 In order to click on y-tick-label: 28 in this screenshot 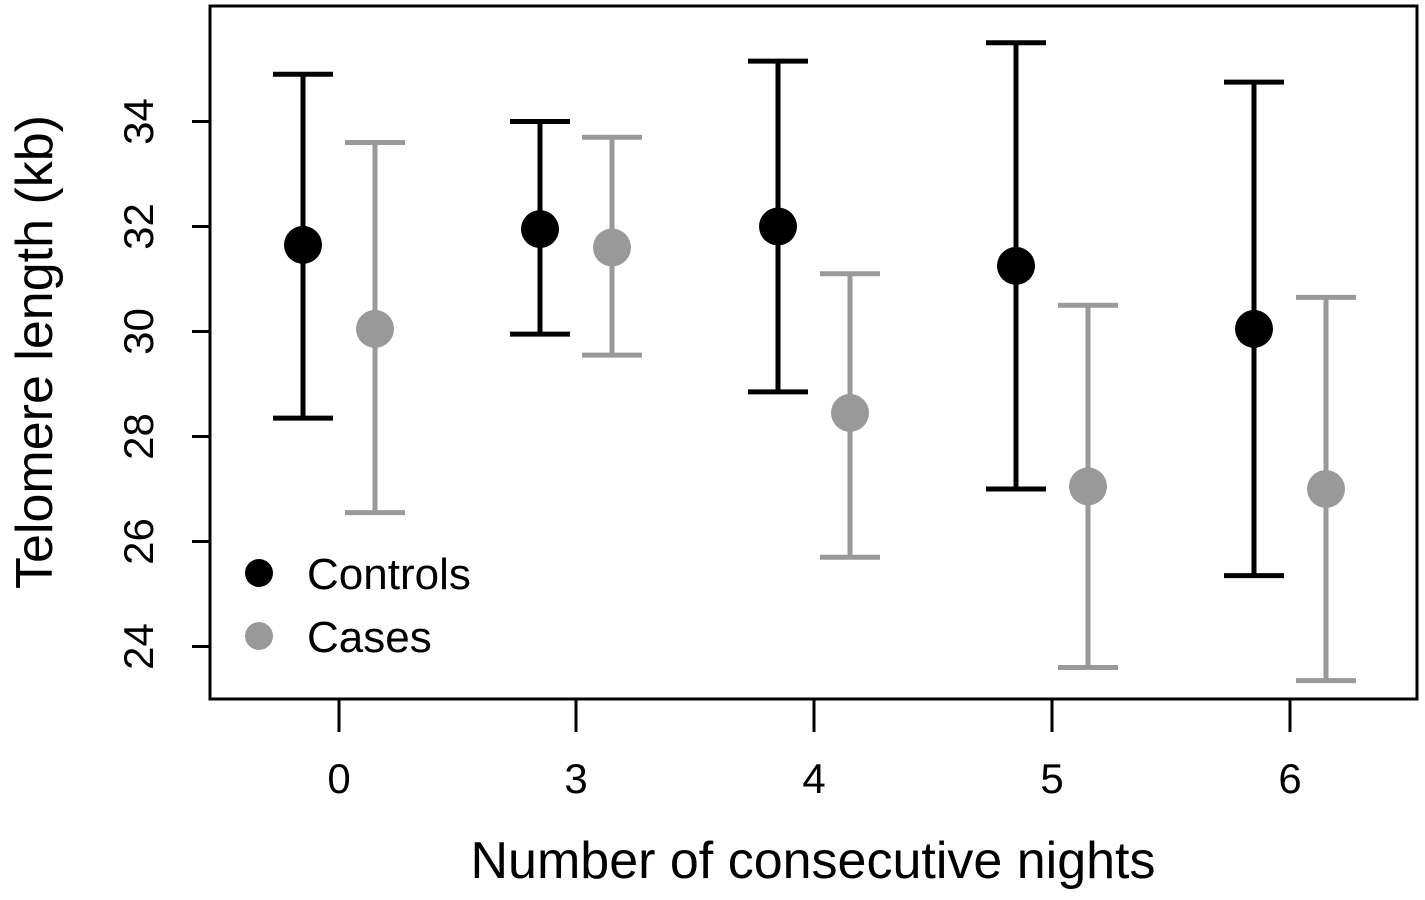, I will do `click(138, 436)`.